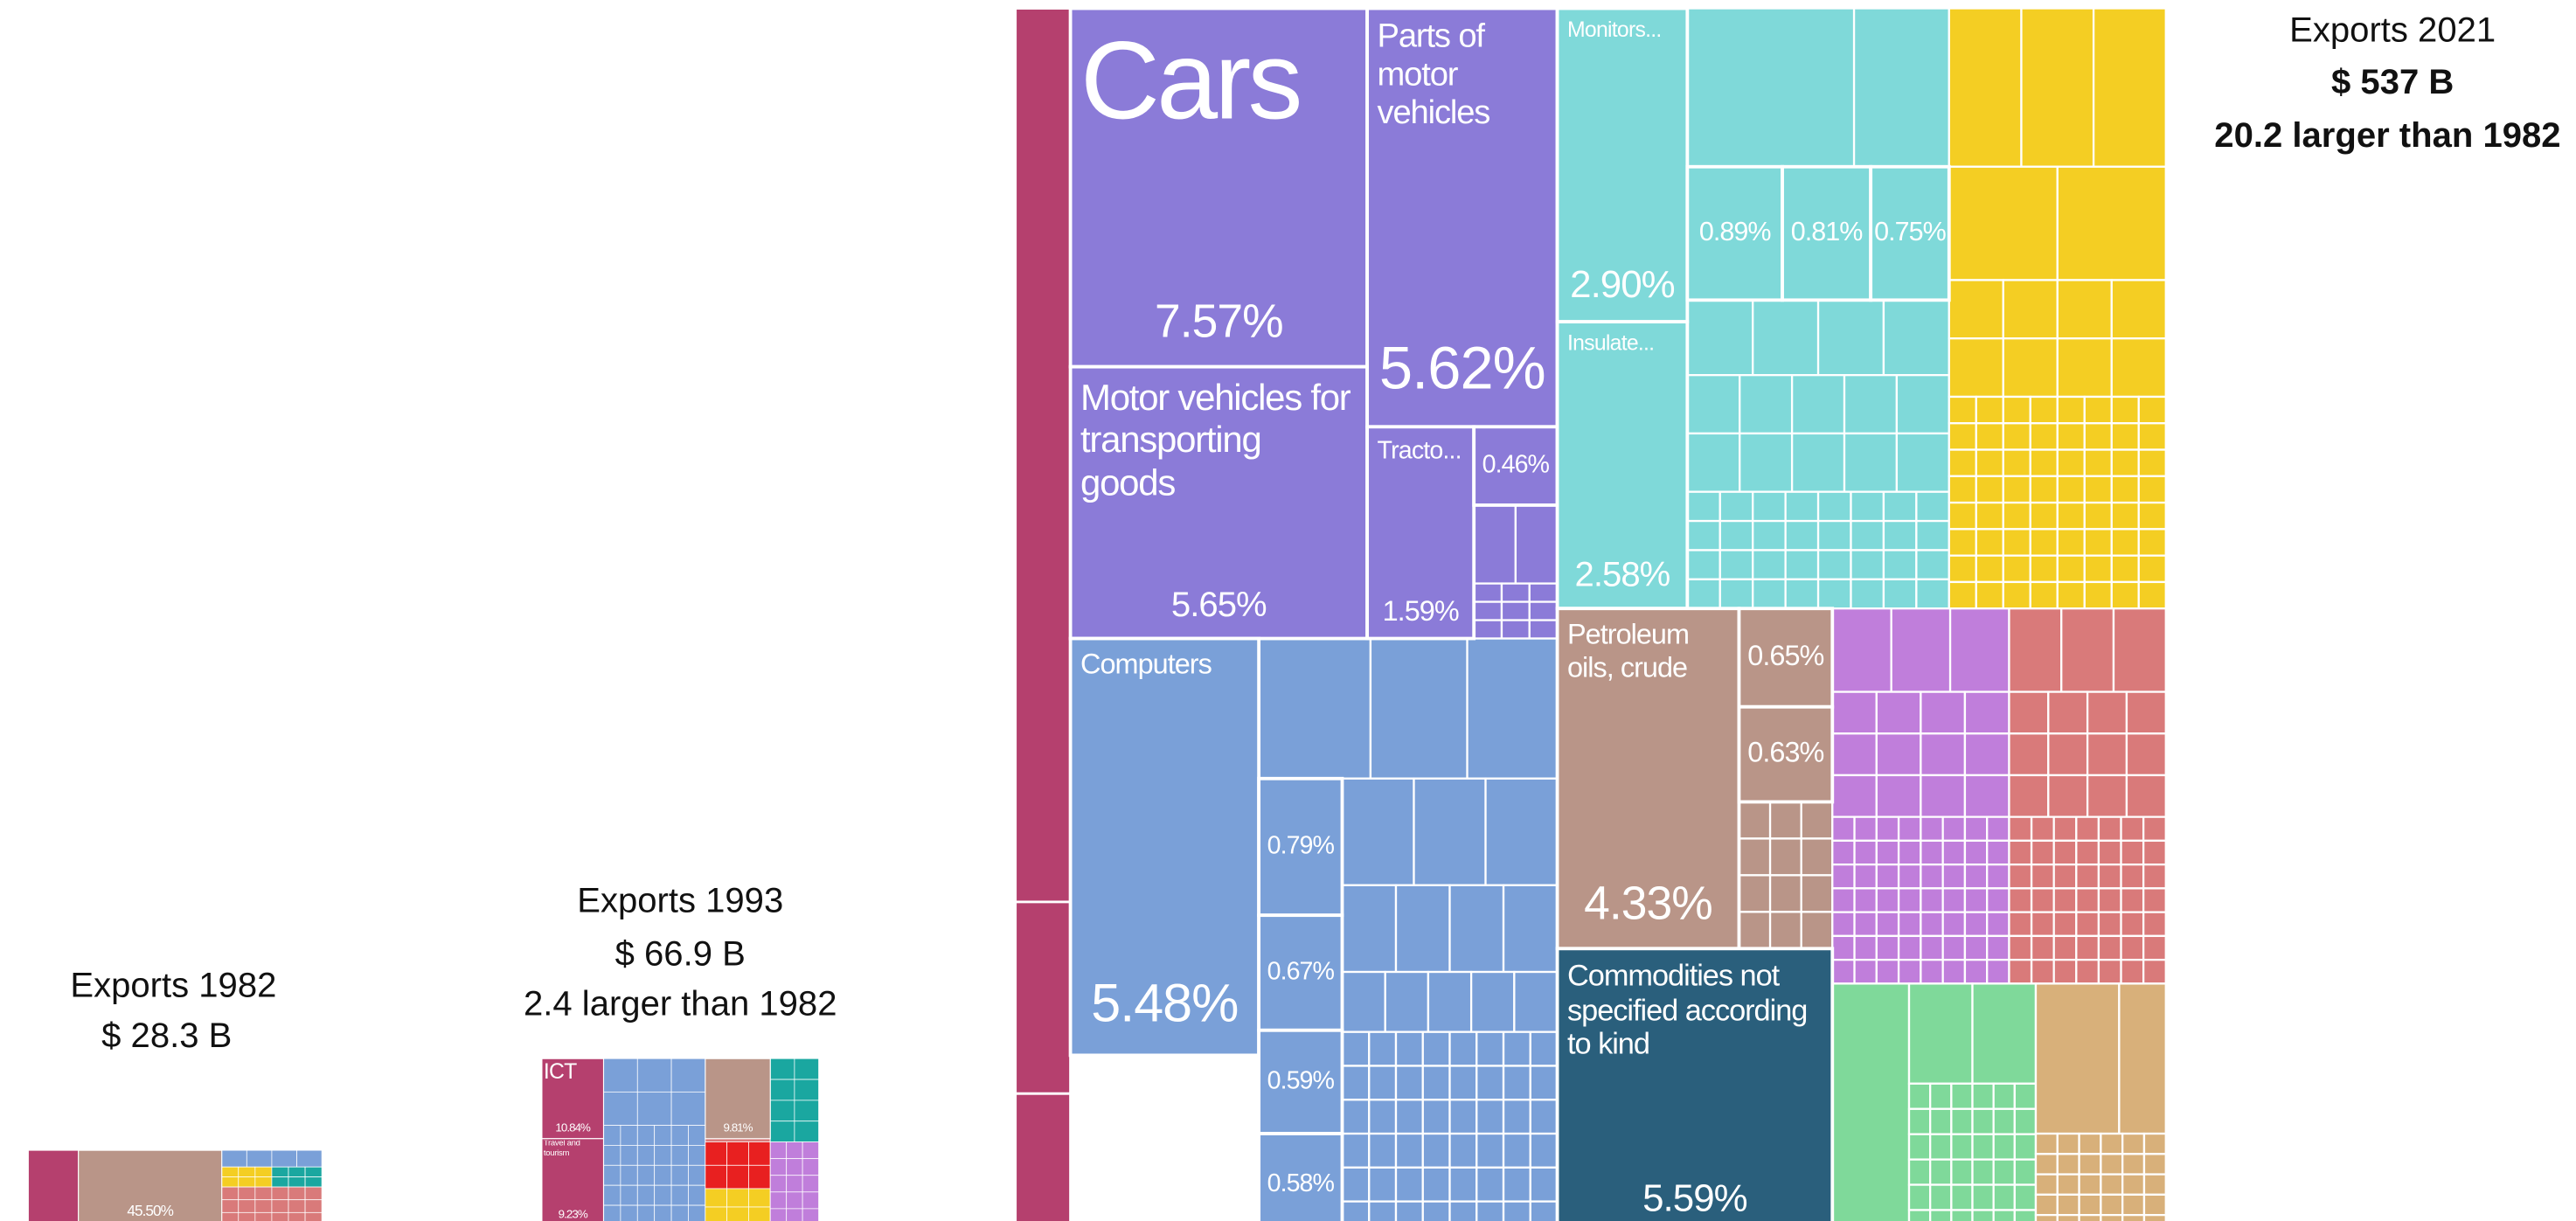 Image resolution: width=2576 pixels, height=1221 pixels. I want to click on tile-label-box: Motor vehicles for transporting goods, so click(1215, 440).